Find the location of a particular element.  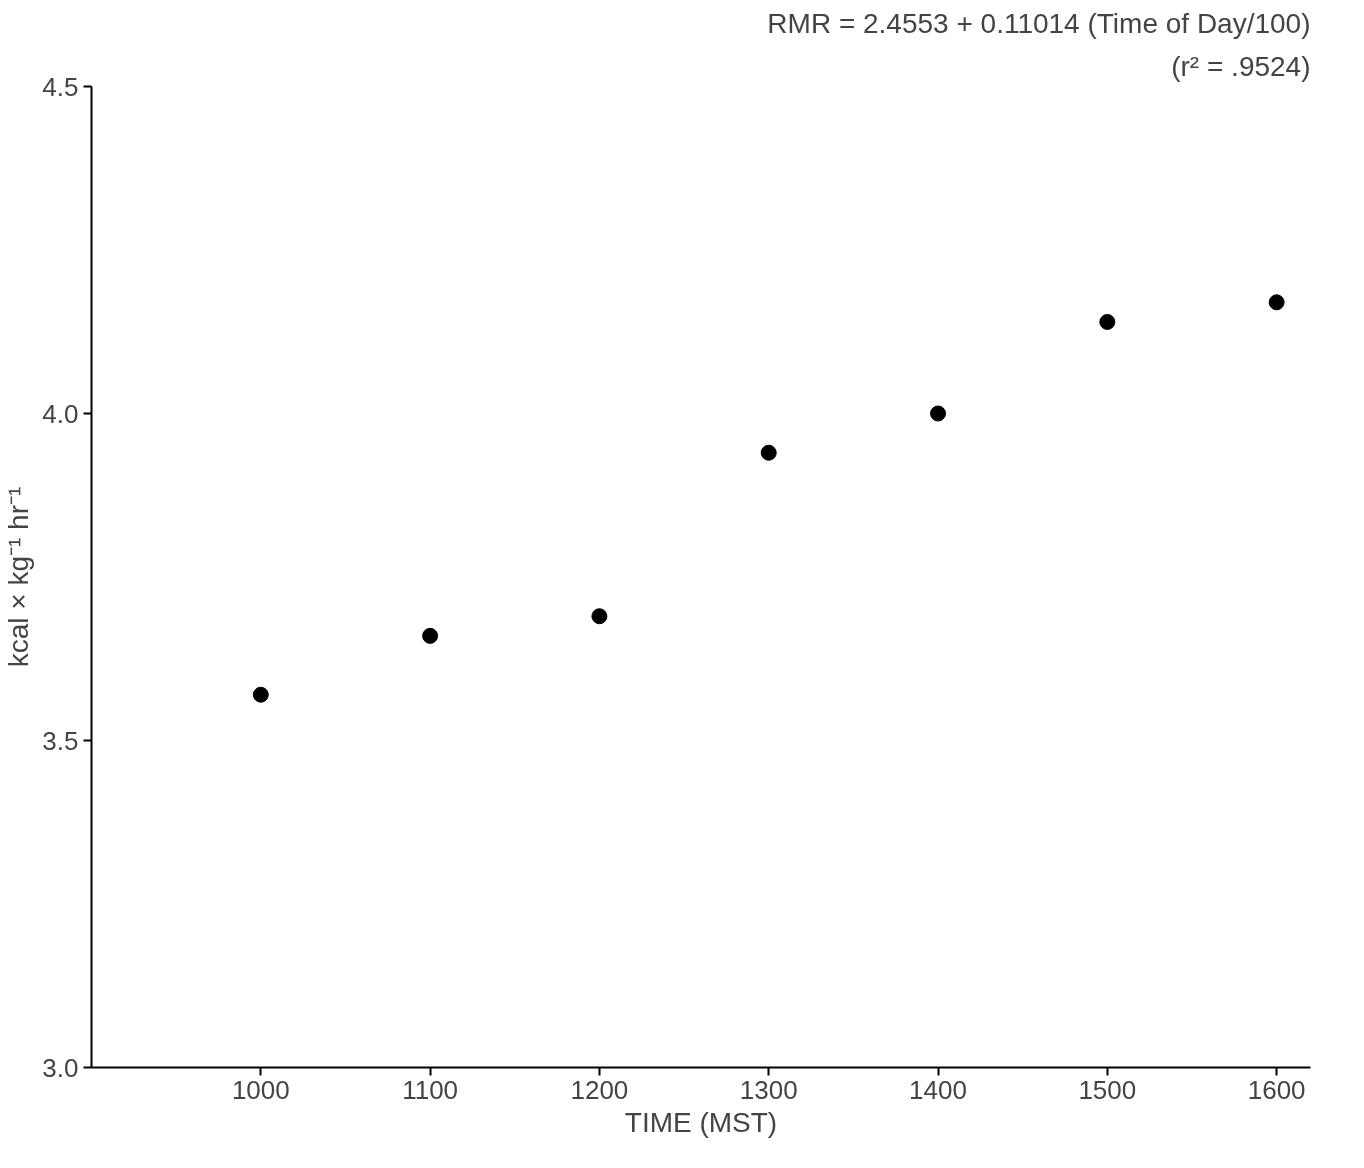

y-axis-title: kcal × kg⁻¹ hr⁻¹ is located at coordinates (19, 577).